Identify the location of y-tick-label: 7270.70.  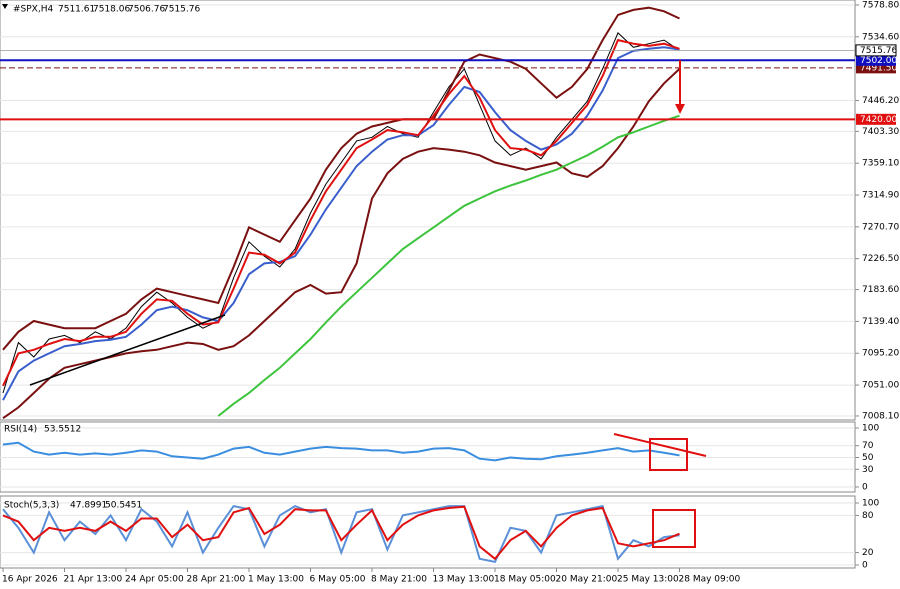
(880, 227).